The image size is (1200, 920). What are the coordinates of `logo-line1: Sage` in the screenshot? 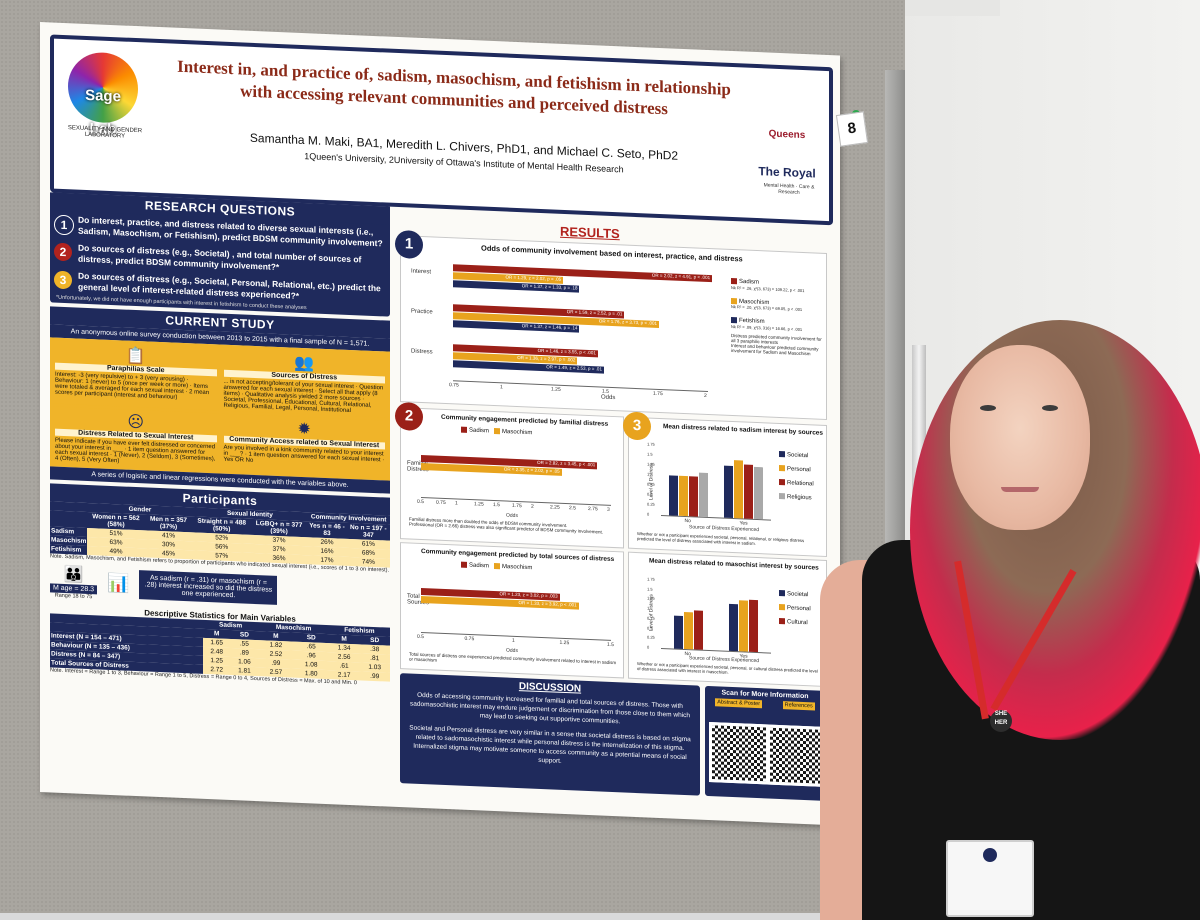 It's located at (103, 96).